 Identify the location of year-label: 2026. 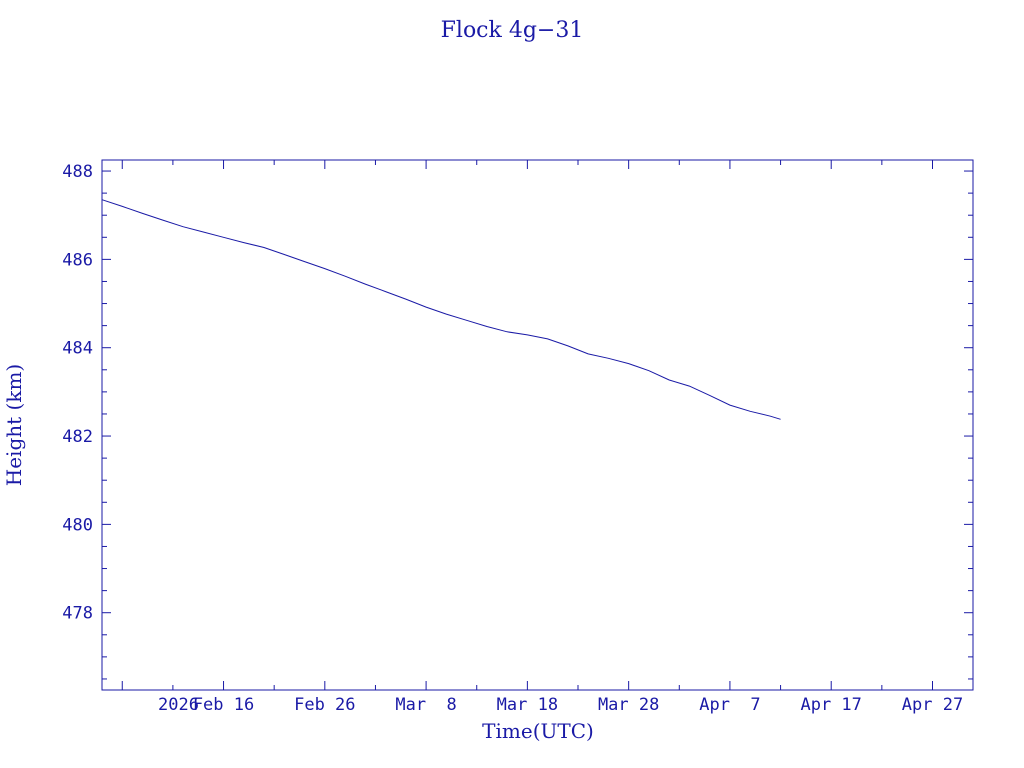
(178, 705).